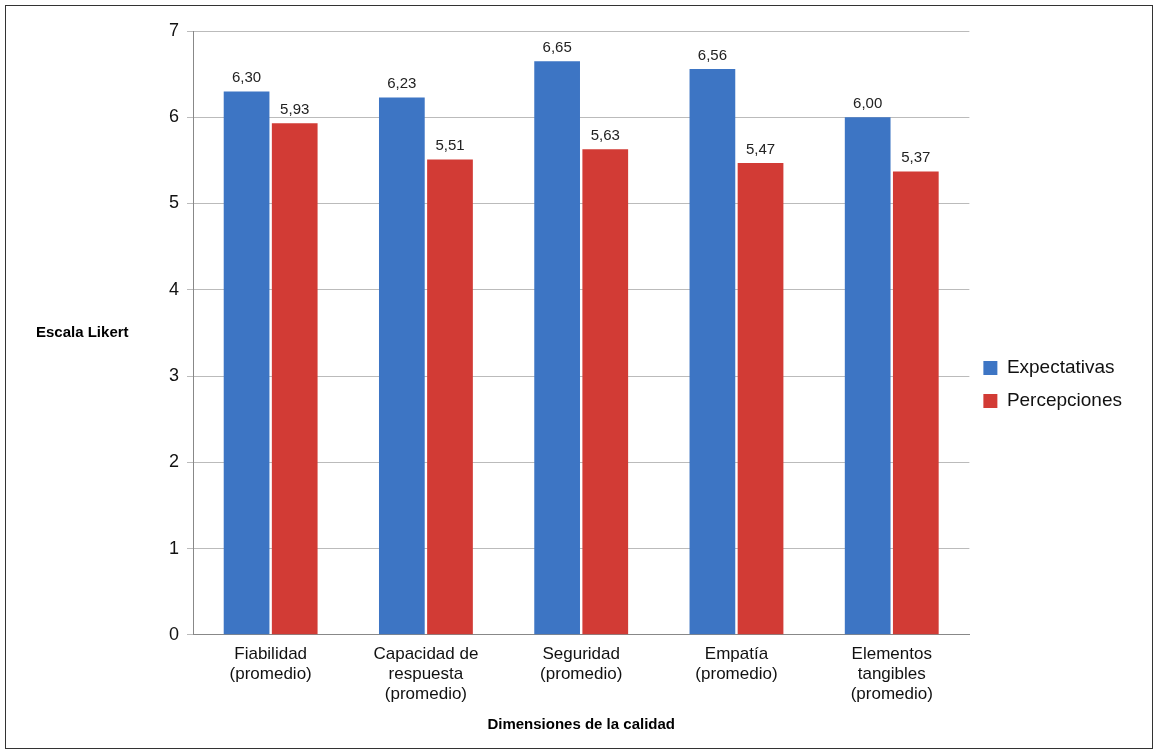 The height and width of the screenshot is (755, 1160). I want to click on y-tick-label: 6, so click(174, 116).